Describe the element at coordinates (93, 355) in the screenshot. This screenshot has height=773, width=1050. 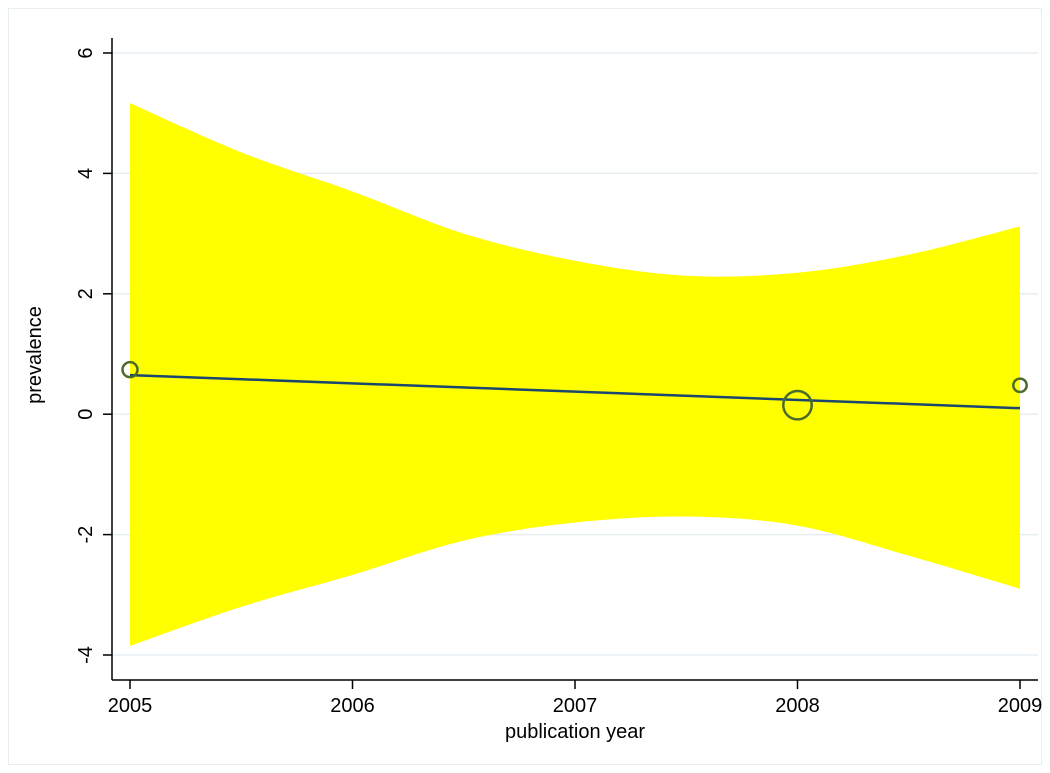
I see `y-ticks: -4 -2 0 2 4 6` at that location.